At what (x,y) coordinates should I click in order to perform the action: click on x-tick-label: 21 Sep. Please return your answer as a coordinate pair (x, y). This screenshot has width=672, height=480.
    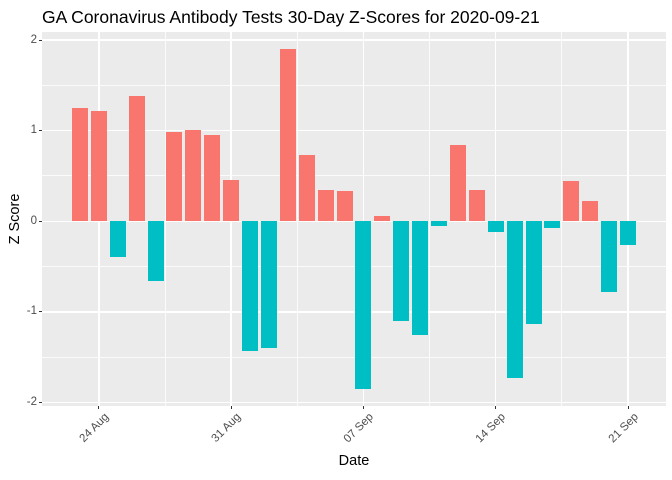
    Looking at the image, I should click on (623, 428).